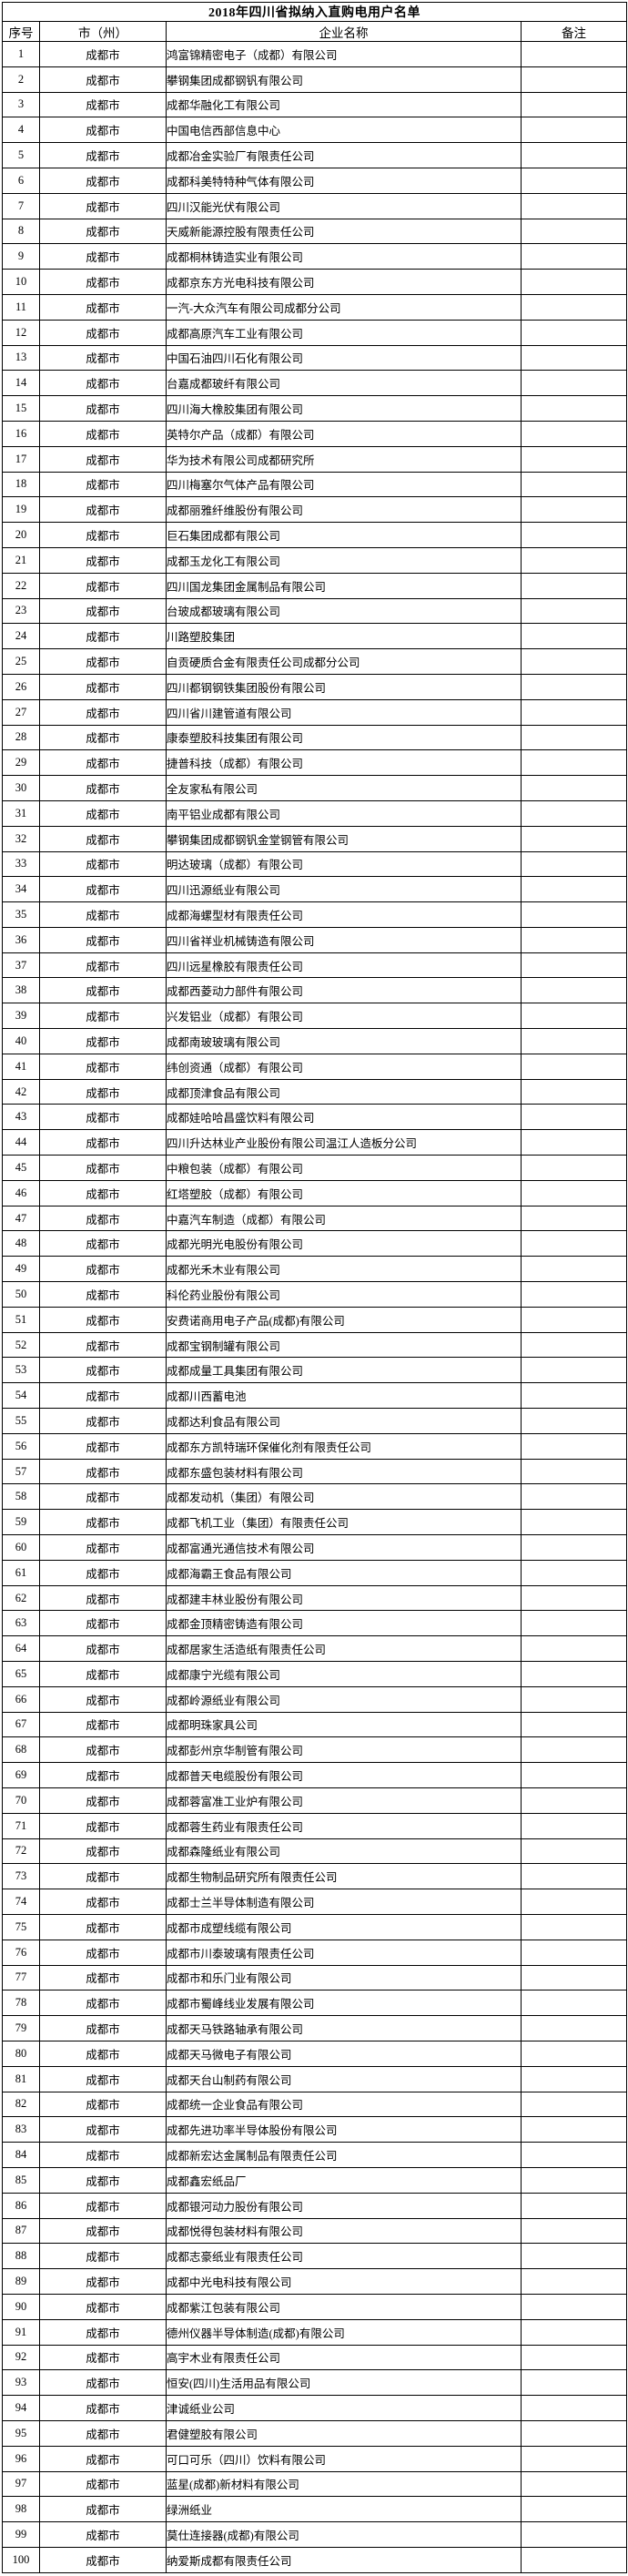 This screenshot has height=2576, width=628. What do you see at coordinates (314, 2078) in the screenshot?
I see `table-row: 81 成都市 成都天台山制药有限公司` at bounding box center [314, 2078].